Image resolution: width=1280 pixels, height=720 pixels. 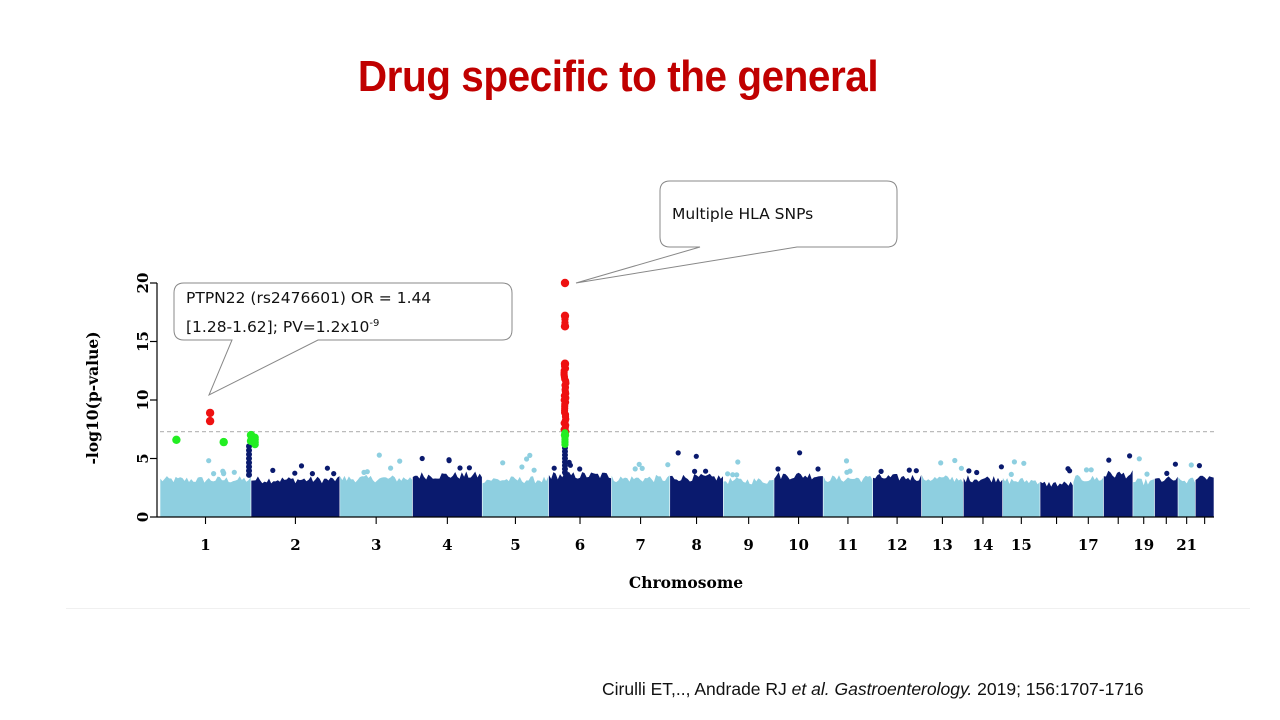 I want to click on chromosome-8-snp-band, so click(x=697, y=495).